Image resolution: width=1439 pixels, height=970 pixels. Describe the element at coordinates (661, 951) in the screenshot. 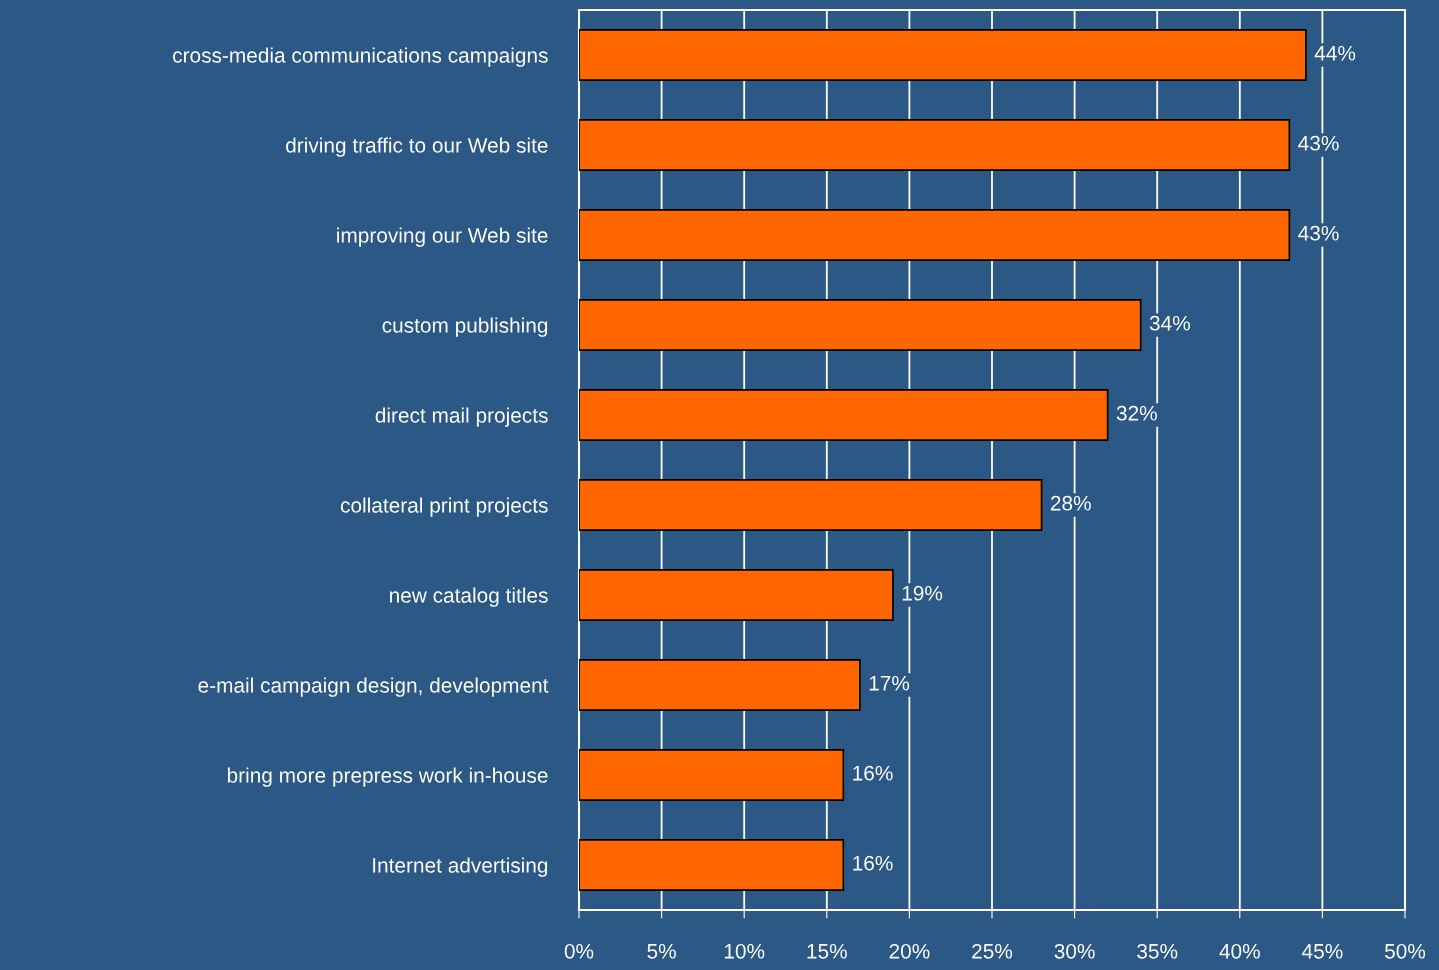

I see `x-tick-label: 5%` at that location.